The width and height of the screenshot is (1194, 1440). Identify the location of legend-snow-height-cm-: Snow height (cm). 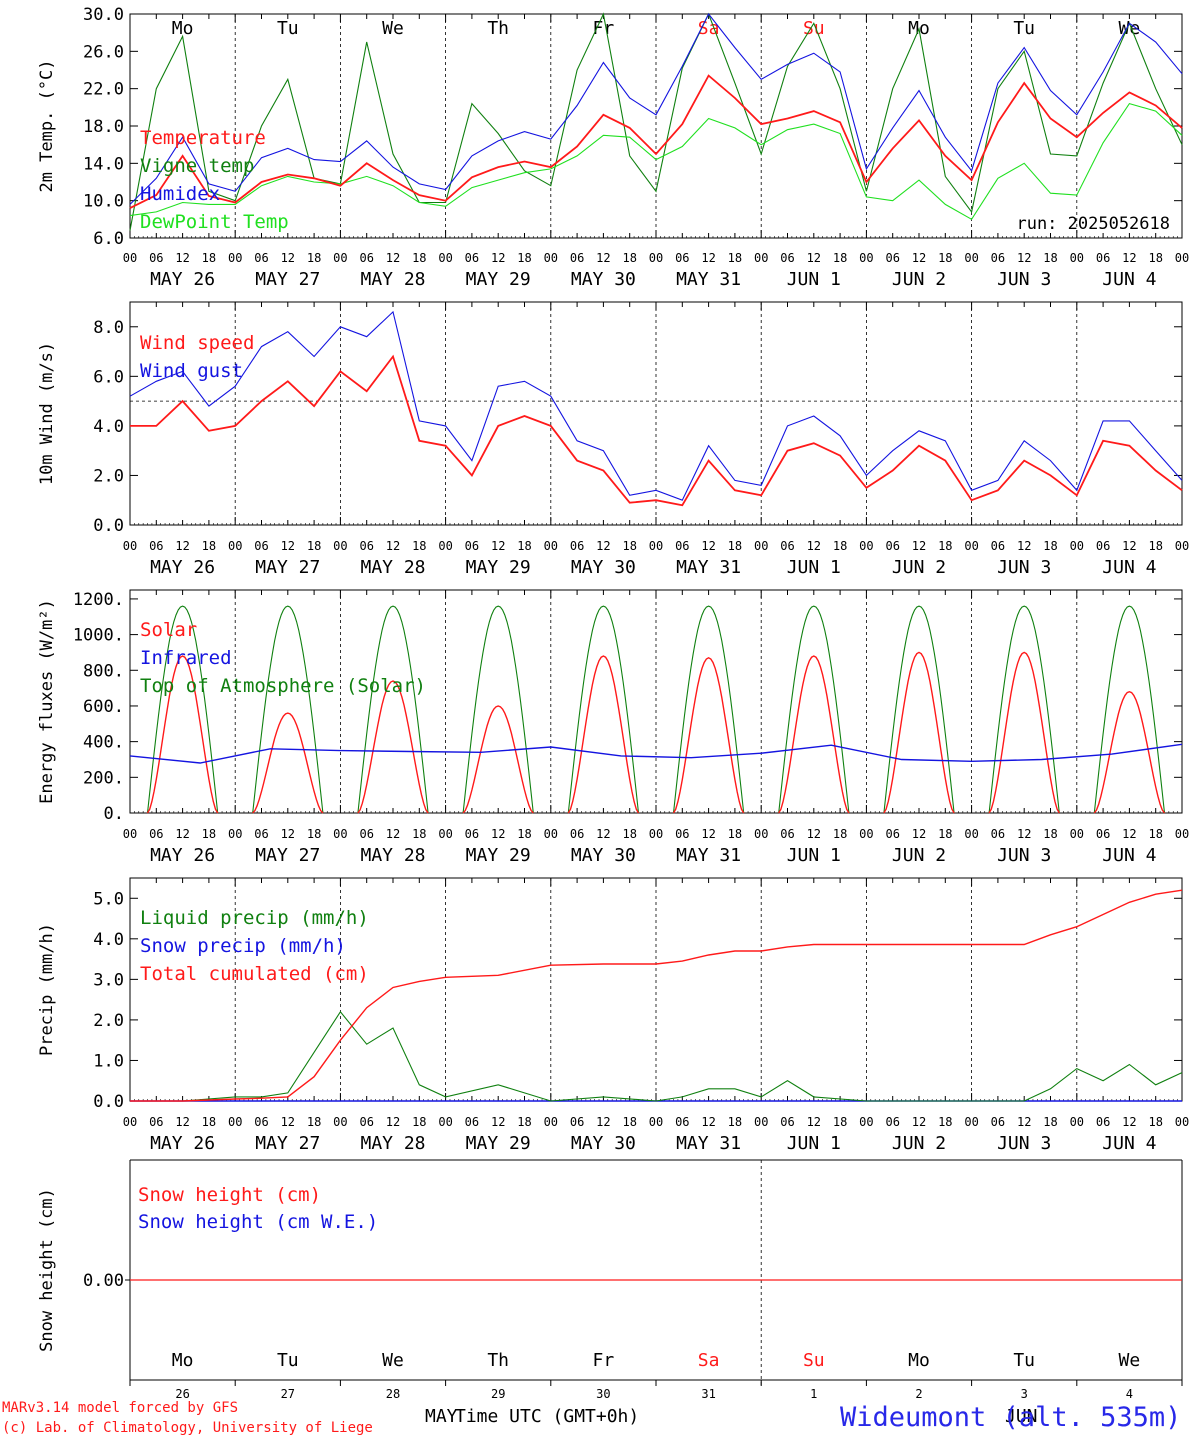
(229, 1195).